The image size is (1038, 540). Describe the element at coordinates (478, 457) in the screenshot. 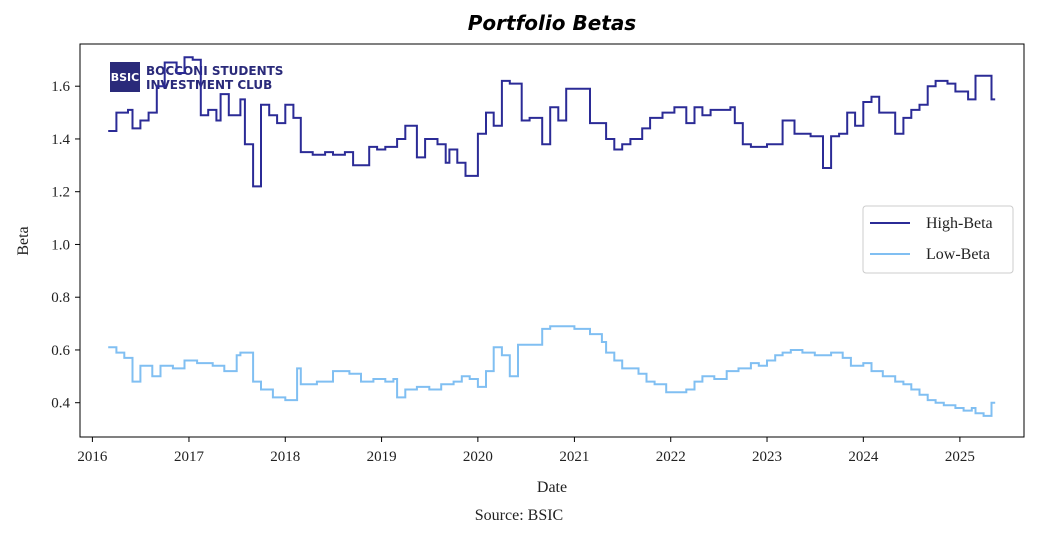

I see `x-tick-label: 2020` at that location.